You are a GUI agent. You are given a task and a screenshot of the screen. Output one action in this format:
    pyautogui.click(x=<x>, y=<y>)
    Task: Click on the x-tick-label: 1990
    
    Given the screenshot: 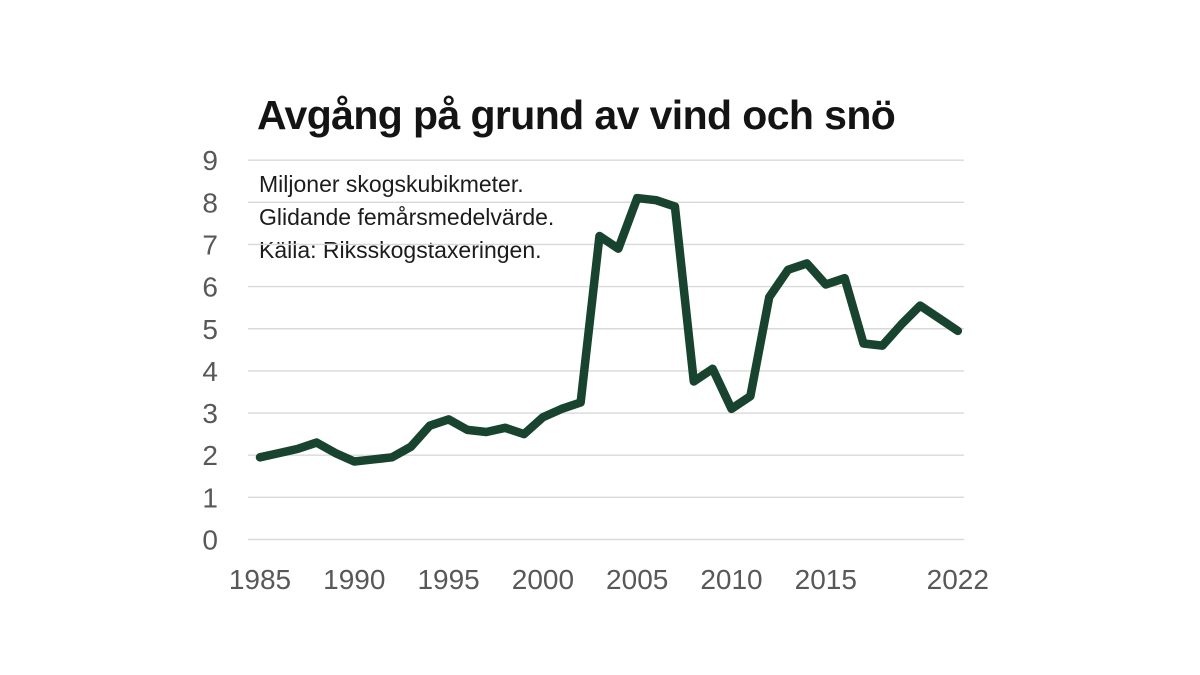 What is the action you would take?
    pyautogui.click(x=354, y=579)
    